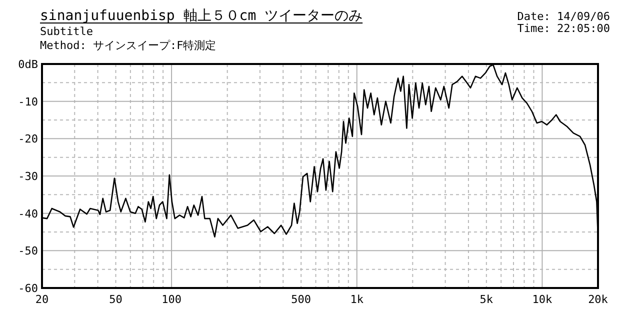 Image resolution: width=640 pixels, height=320 pixels. I want to click on title: sinanjufuuenbisp 軸上５０cm ツイーターのみ, so click(201, 16).